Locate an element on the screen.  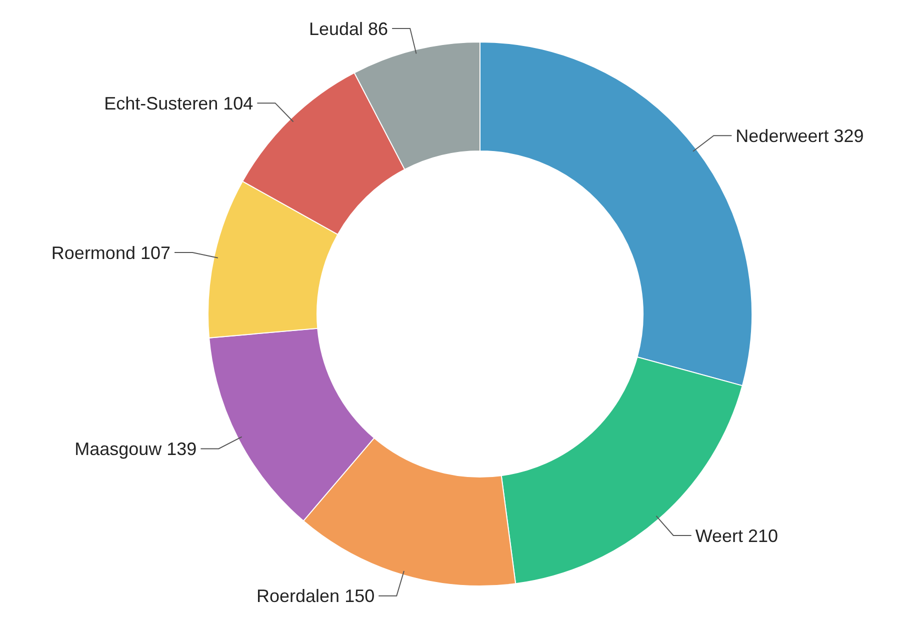
data-label: 150 is located at coordinates (359, 596).